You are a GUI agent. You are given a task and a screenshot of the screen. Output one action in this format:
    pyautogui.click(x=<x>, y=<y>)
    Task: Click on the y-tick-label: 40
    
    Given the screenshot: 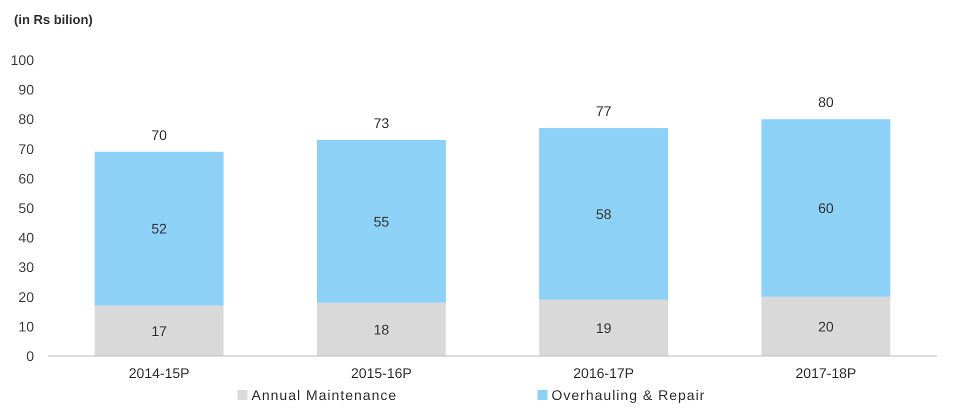 What is the action you would take?
    pyautogui.click(x=26, y=238)
    